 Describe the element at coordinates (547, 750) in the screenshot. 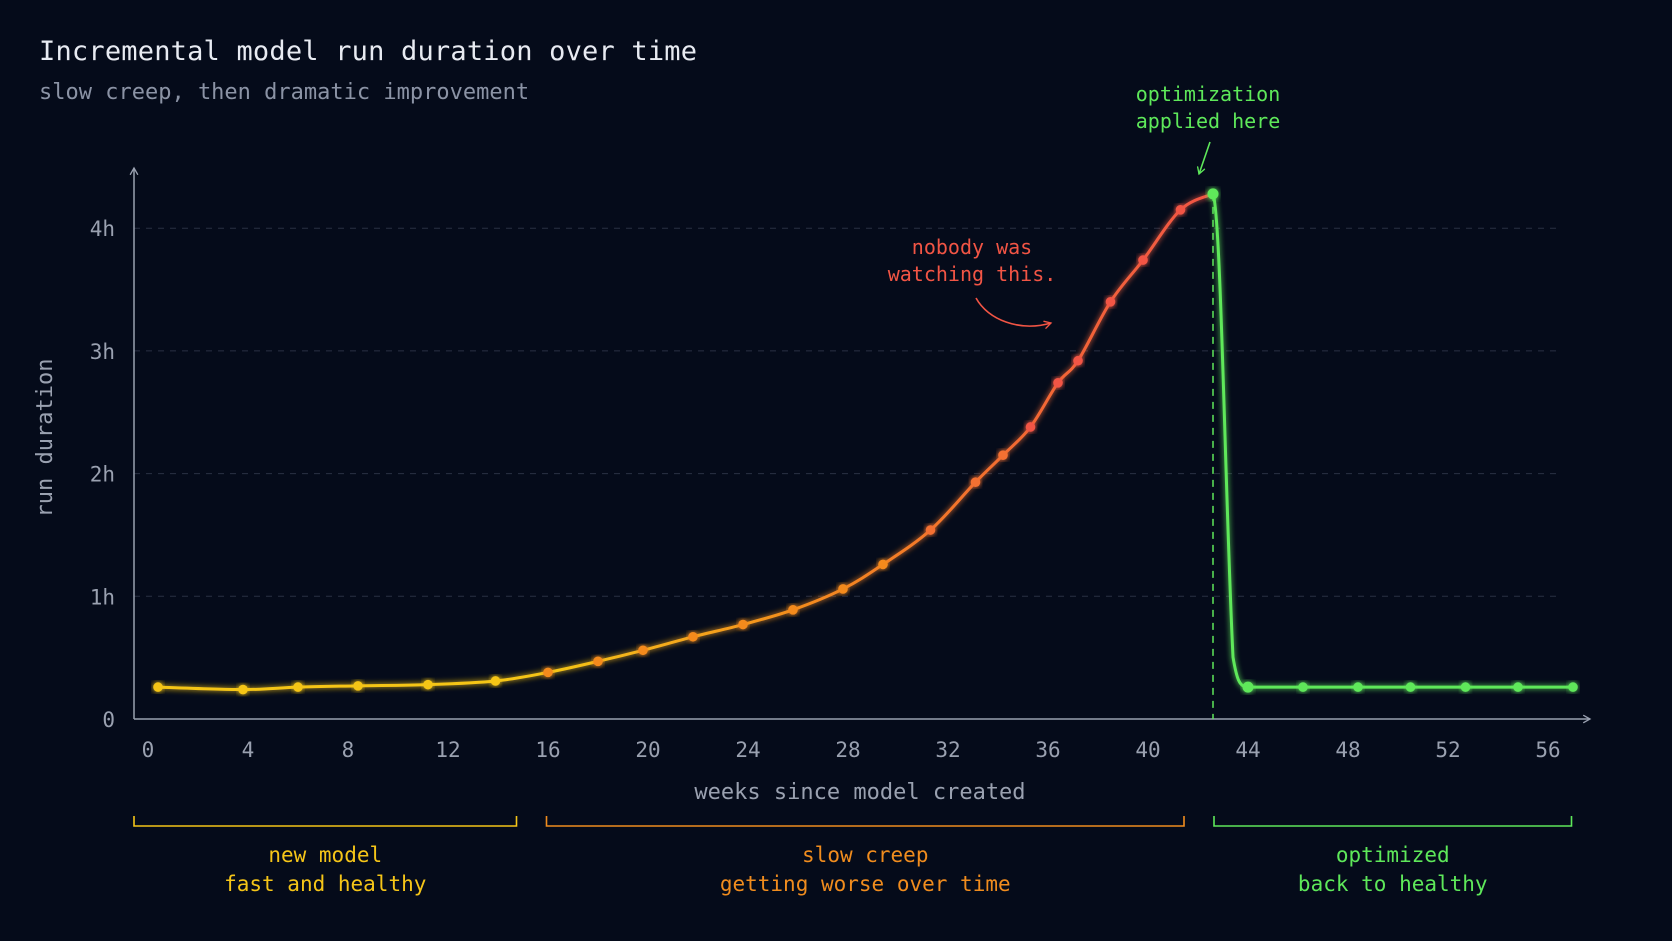

I see `x-tick-label: 16` at that location.